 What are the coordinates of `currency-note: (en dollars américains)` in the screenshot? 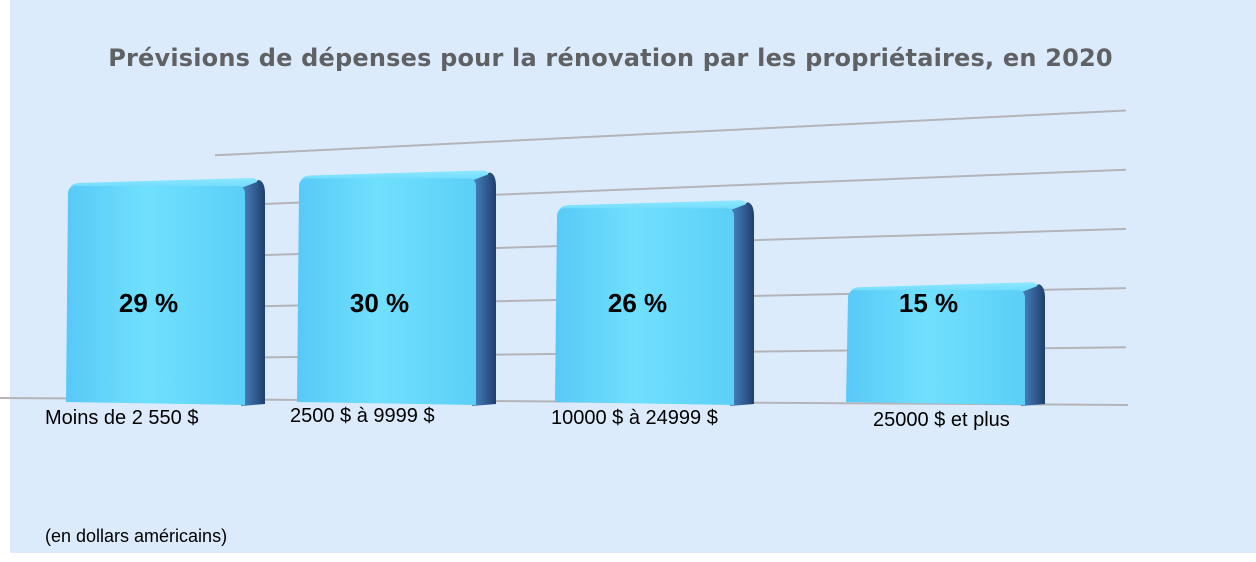 It's located at (136, 536).